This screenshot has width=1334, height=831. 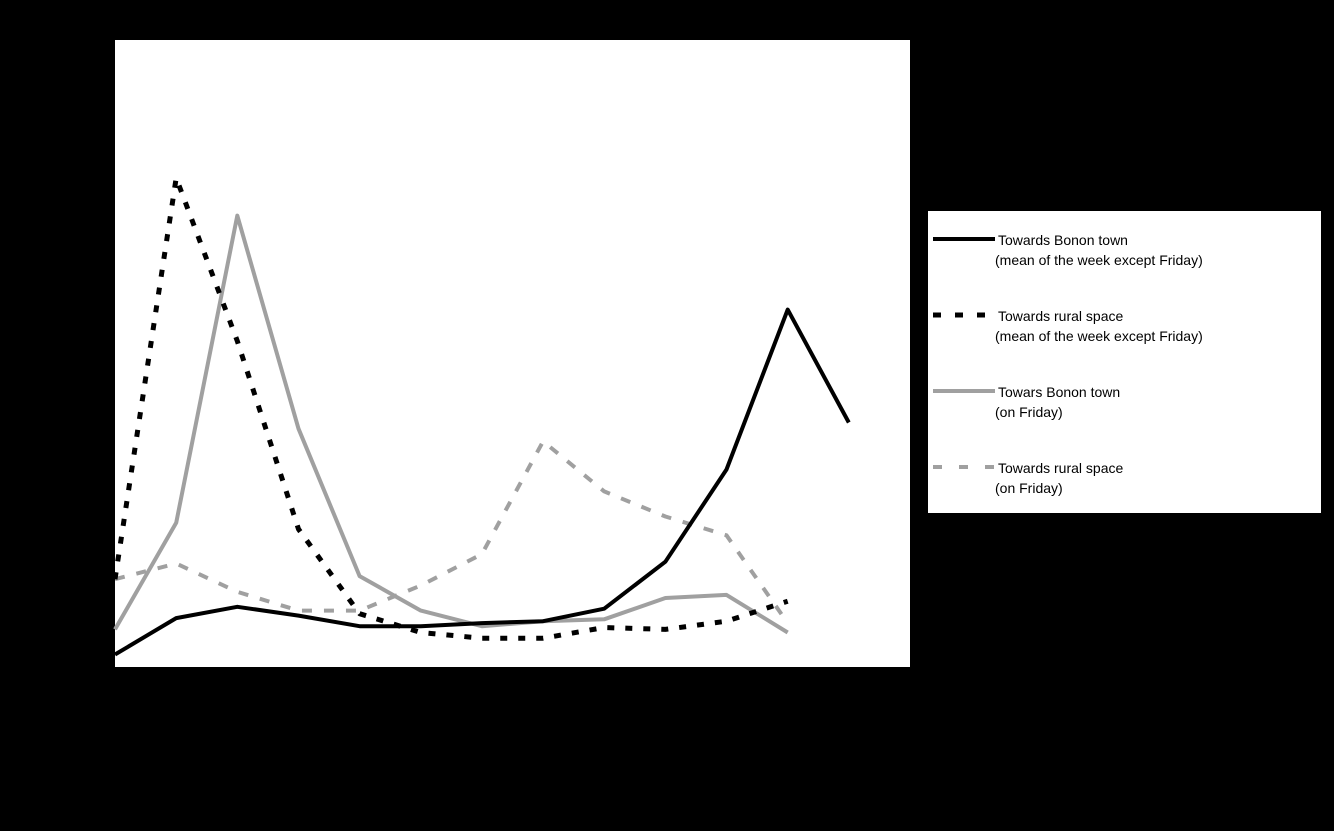 What do you see at coordinates (1028, 478) in the screenshot?
I see `legend-item-4: Towards rural space (on Friday)` at bounding box center [1028, 478].